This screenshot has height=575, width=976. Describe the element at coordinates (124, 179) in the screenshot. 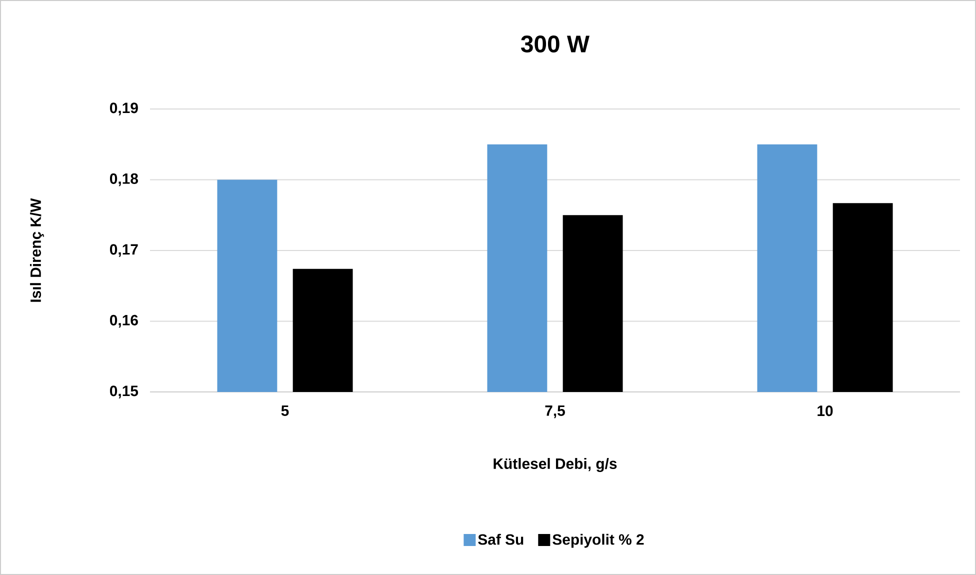

I see `y-tick-label: 0,18` at that location.